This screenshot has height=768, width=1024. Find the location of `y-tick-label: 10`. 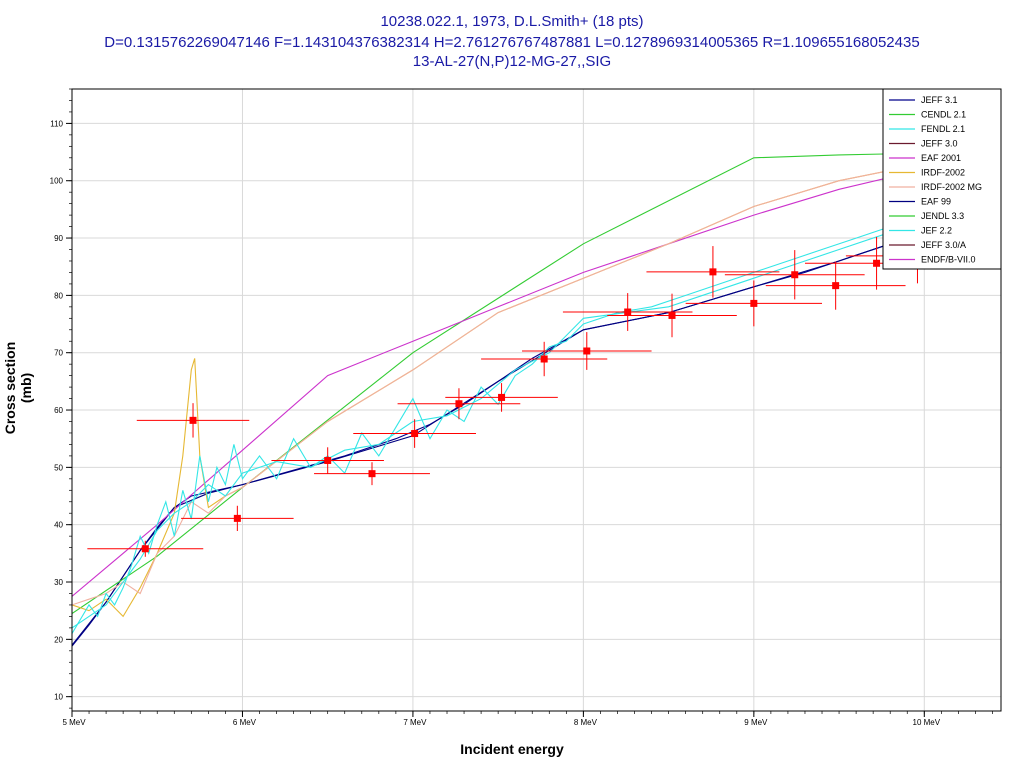

y-tick-label: 10 is located at coordinates (58, 697).